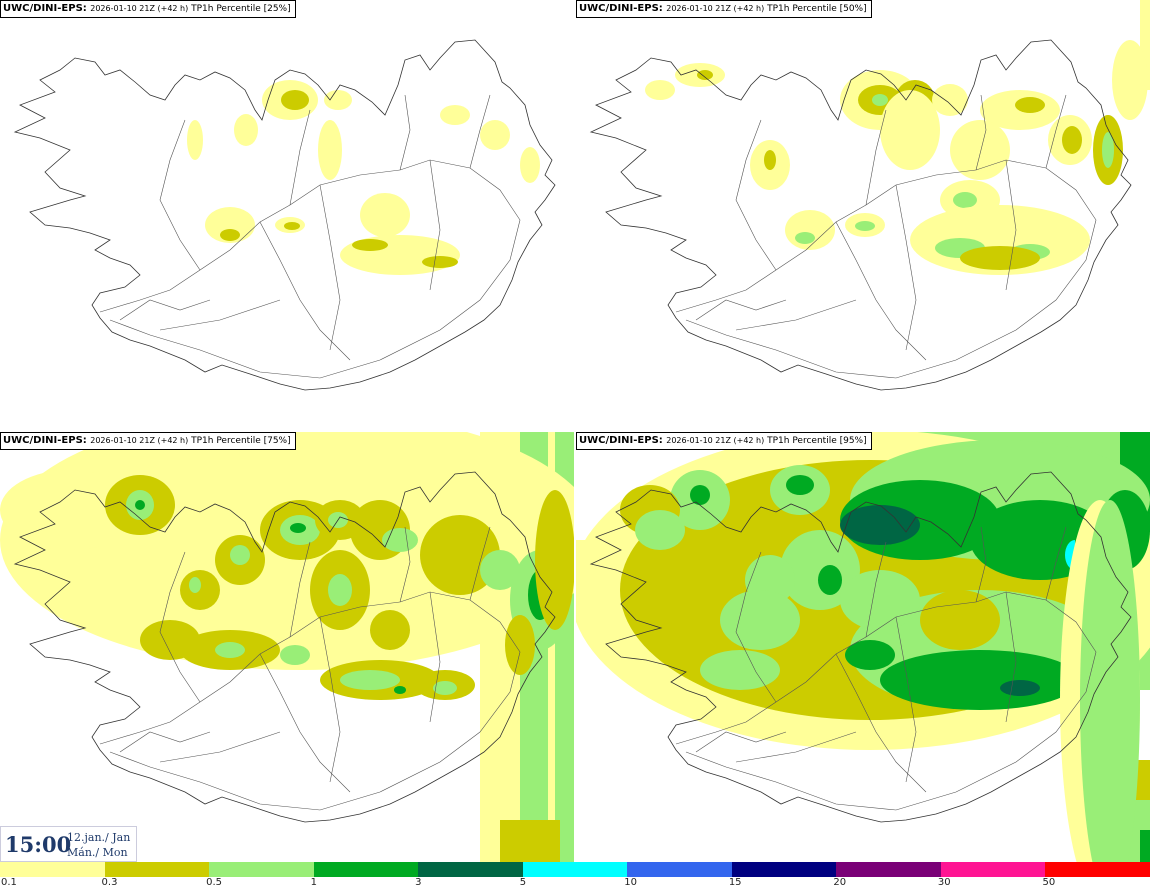  Describe the element at coordinates (241, 441) in the screenshot. I see `field-name: TP1h Percentile [75%]` at that location.